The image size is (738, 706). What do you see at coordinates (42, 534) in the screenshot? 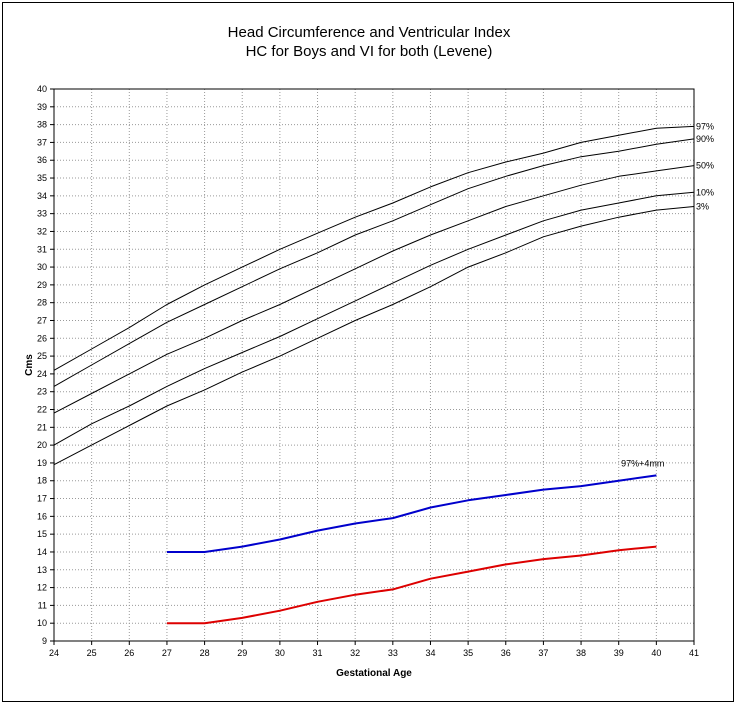
I see `y-tick-label: 15` at bounding box center [42, 534].